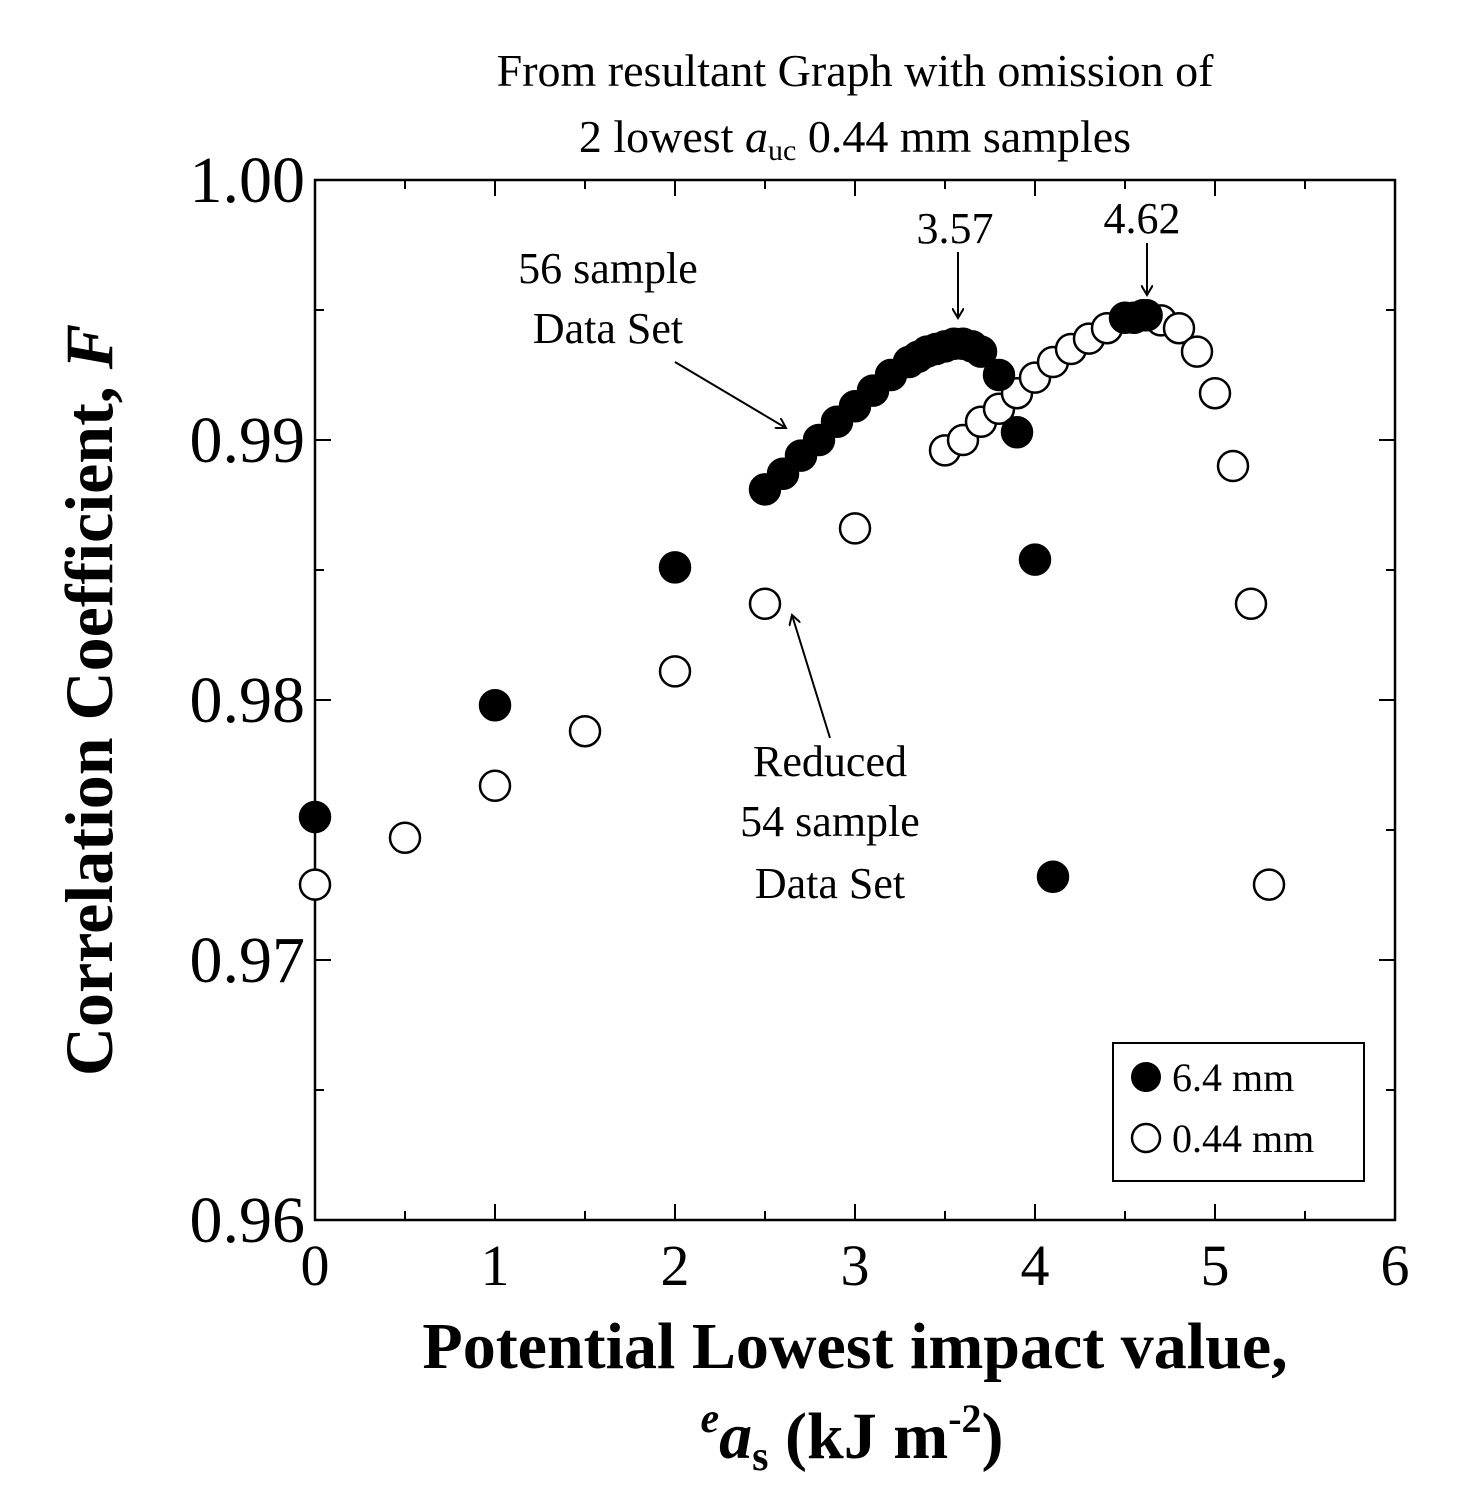 The height and width of the screenshot is (1509, 1479). I want to click on x-tick-labels: 0 1 2 3 4 5 6, so click(855, 1265).